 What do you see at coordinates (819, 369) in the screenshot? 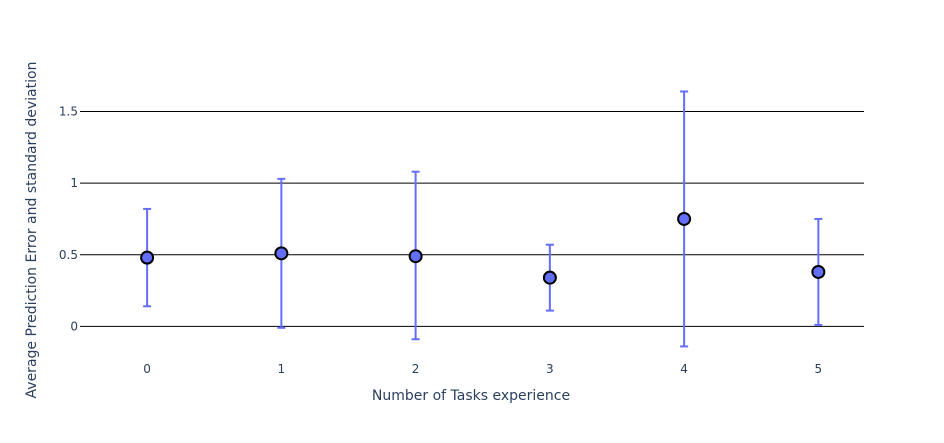
I see `x-tick-label: 5` at bounding box center [819, 369].